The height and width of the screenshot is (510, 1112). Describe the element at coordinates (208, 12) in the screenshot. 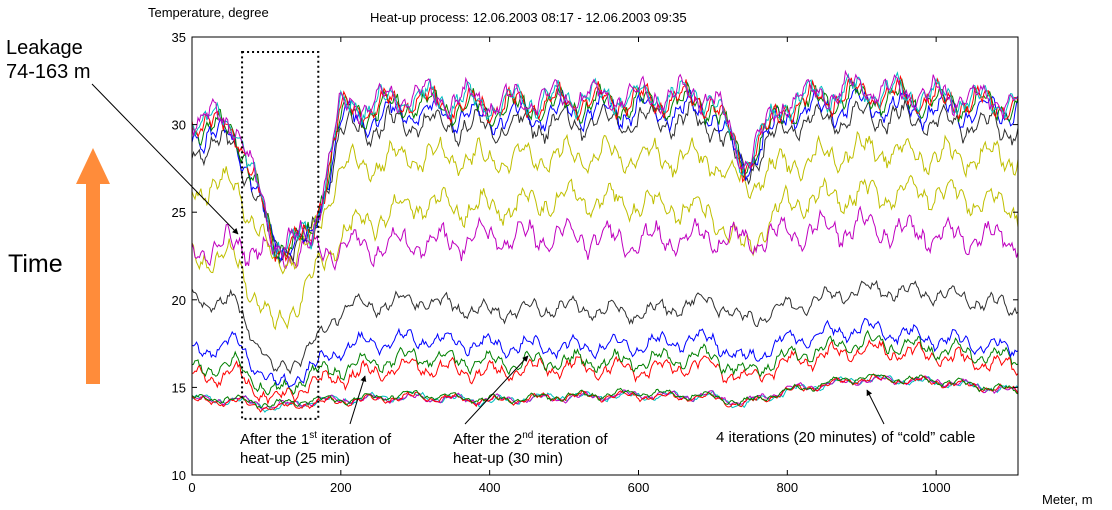

I see `y-axis-label: Temperature, degree` at that location.